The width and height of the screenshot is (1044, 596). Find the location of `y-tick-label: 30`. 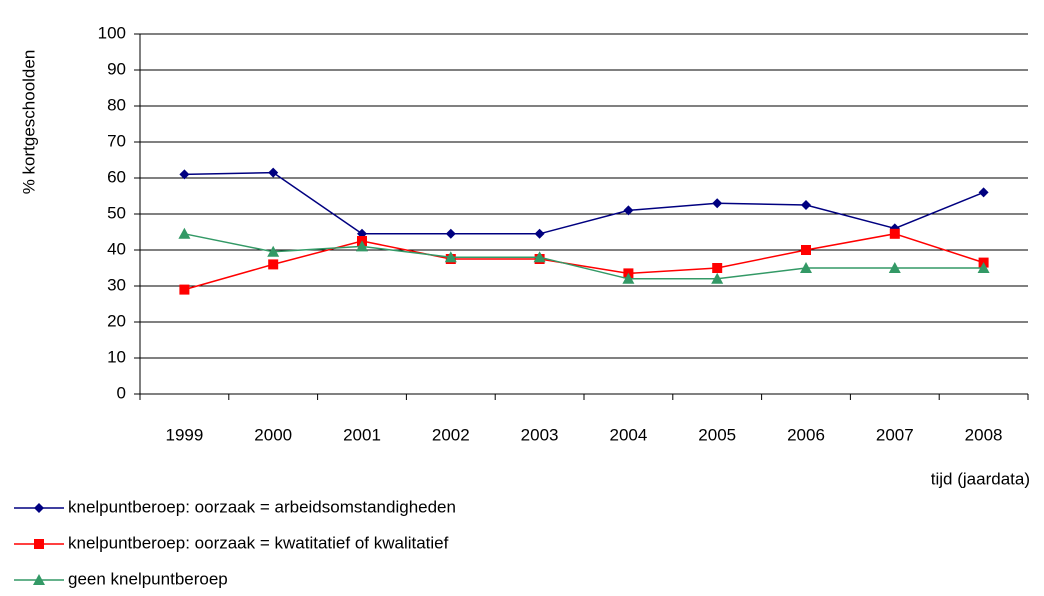

y-tick-label: 30 is located at coordinates (116, 284).